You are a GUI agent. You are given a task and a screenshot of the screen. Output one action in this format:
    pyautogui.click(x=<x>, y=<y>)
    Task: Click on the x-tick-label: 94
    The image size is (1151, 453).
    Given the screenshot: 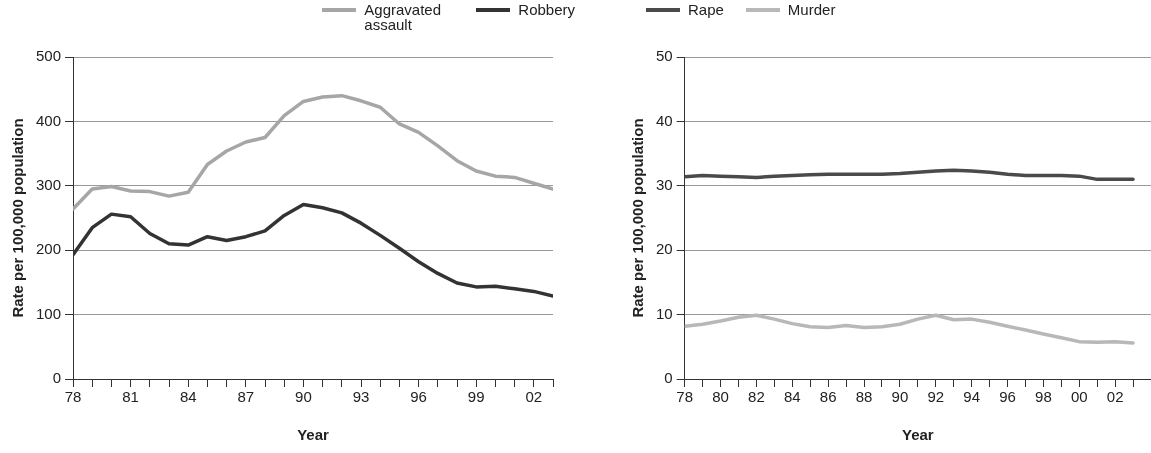 What is the action you would take?
    pyautogui.click(x=971, y=397)
    